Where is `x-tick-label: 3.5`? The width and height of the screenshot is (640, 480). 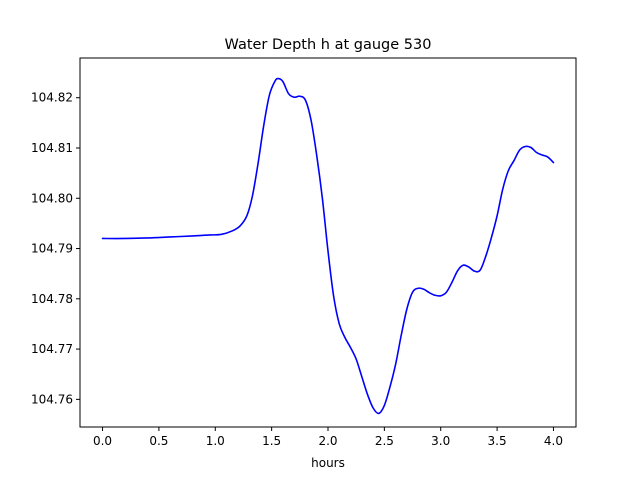
x-tick-label: 3.5 is located at coordinates (497, 441).